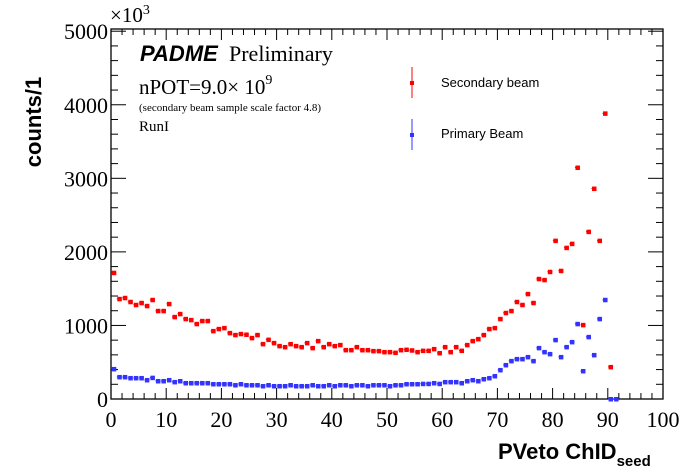 The height and width of the screenshot is (476, 698). Describe the element at coordinates (86, 178) in the screenshot. I see `y-tick-label: 3000` at that location.